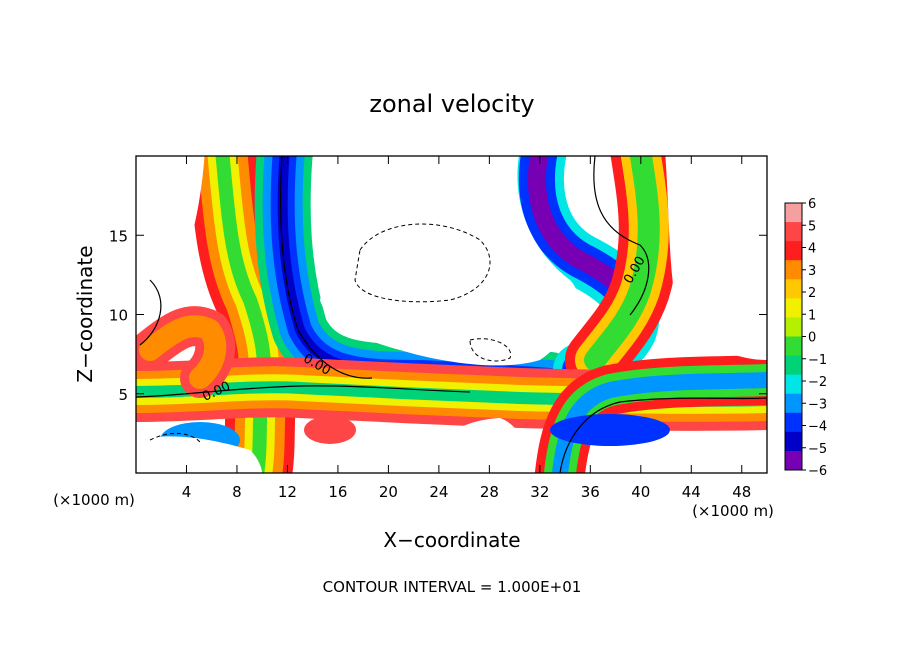 The width and height of the screenshot is (904, 654). I want to click on x-tick-label: 20, so click(388, 492).